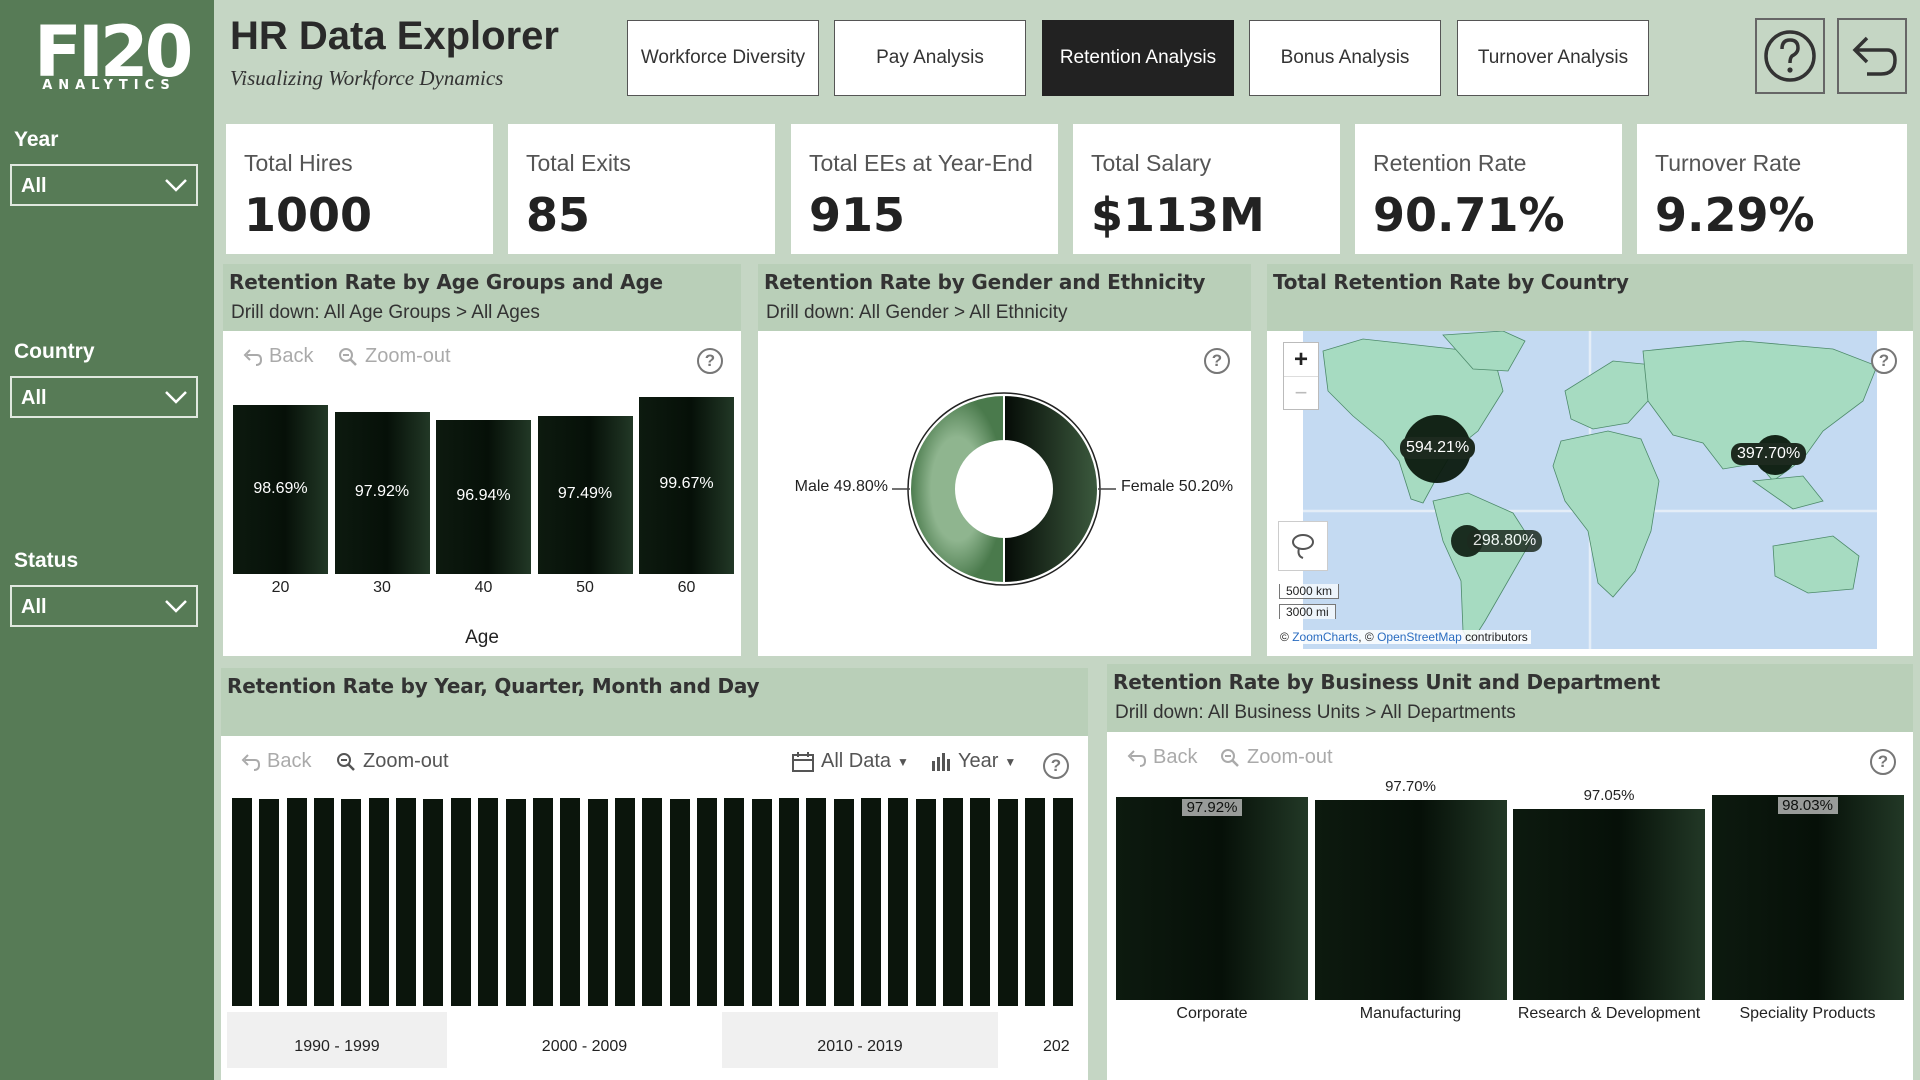 The height and width of the screenshot is (1080, 1920). I want to click on time-back-button: Back, so click(275, 761).